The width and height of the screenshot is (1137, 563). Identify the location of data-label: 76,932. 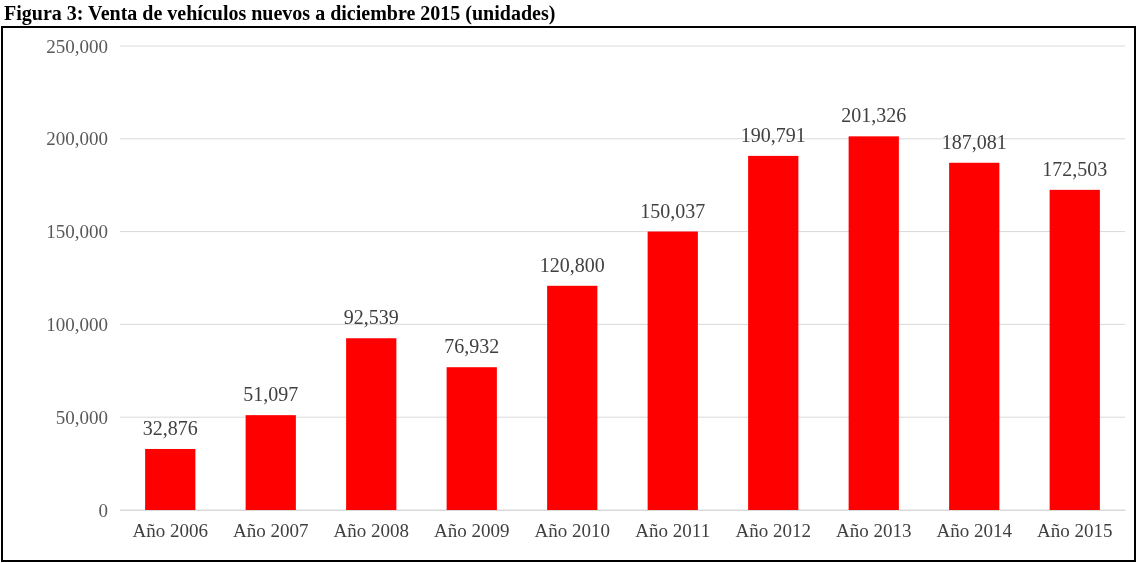
(472, 346).